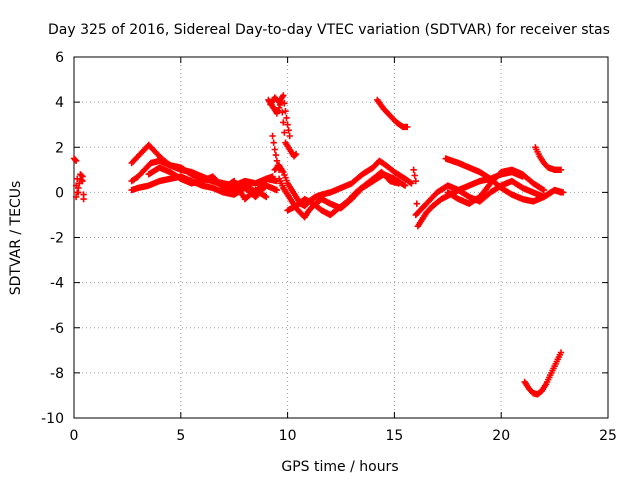 The image size is (640, 480). What do you see at coordinates (180, 436) in the screenshot?
I see `x-tick-label: 5` at bounding box center [180, 436].